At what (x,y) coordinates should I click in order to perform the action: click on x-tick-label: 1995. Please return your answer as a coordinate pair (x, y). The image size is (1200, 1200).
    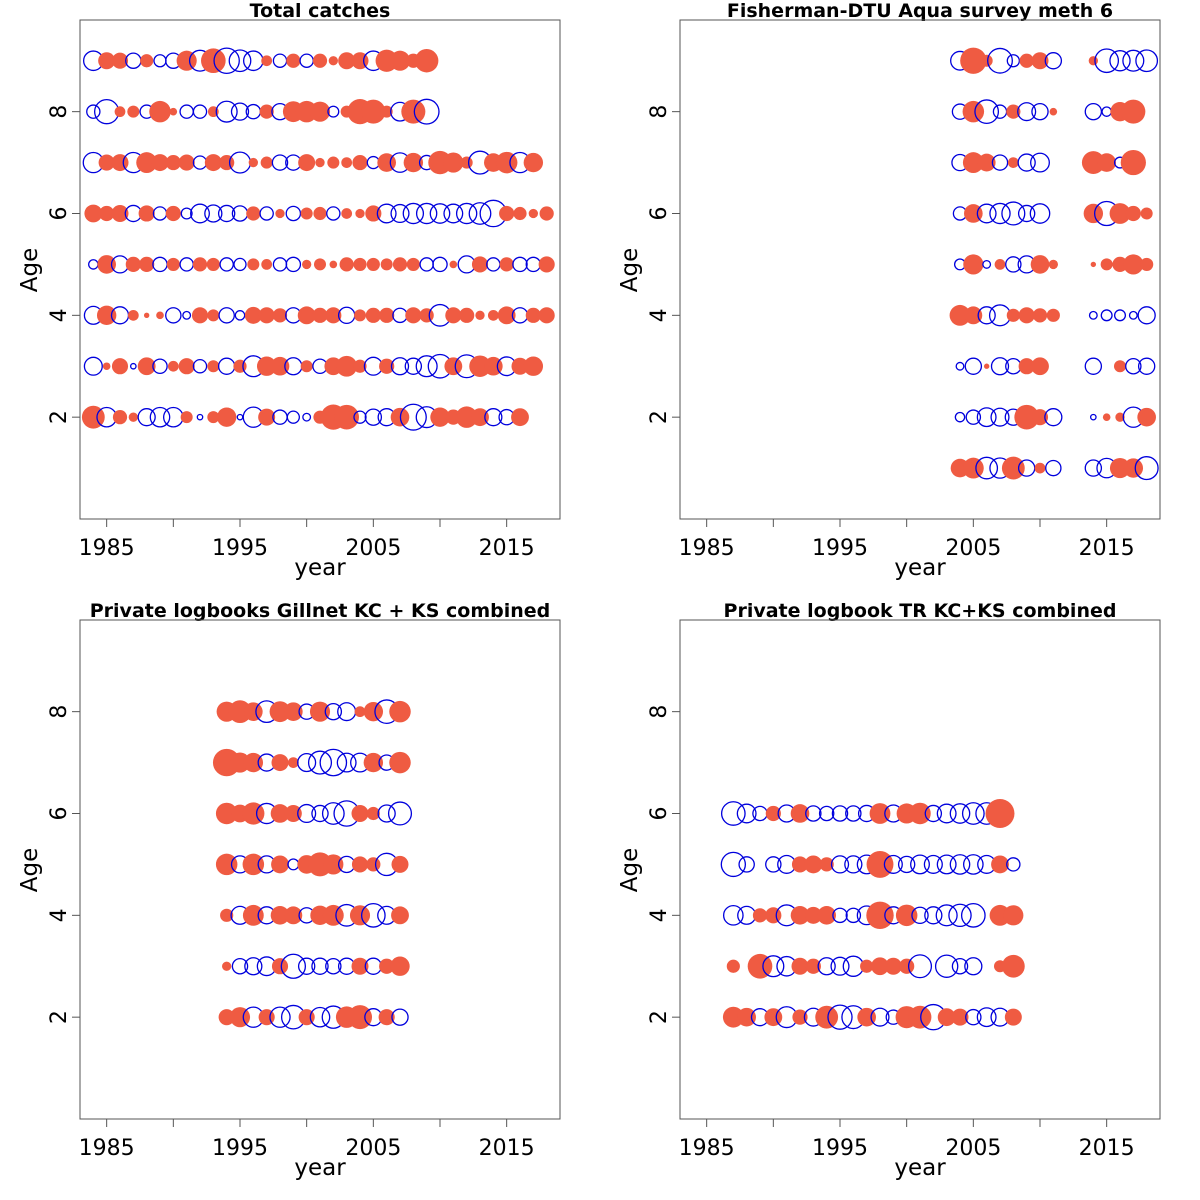
    Looking at the image, I should click on (240, 548).